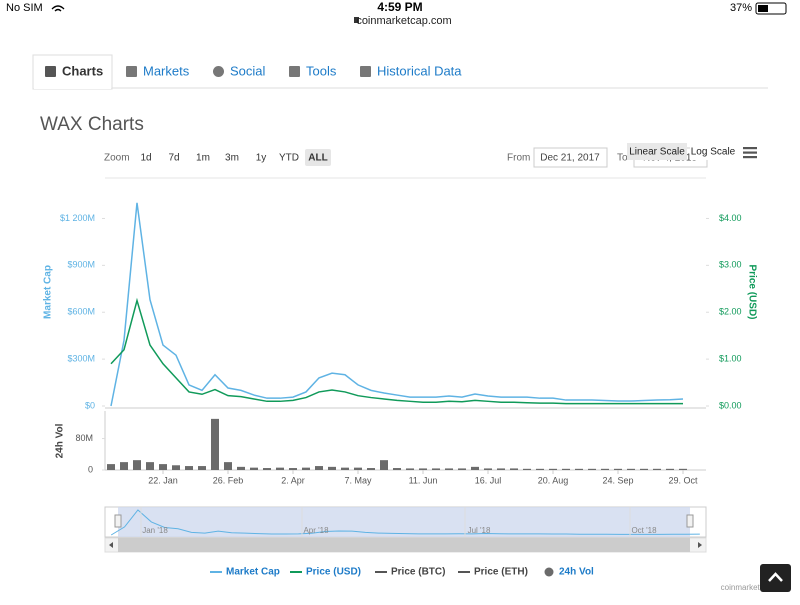 The height and width of the screenshot is (605, 800). Describe the element at coordinates (418, 572) in the screenshot. I see `legend-label: Price (BTC)` at that location.